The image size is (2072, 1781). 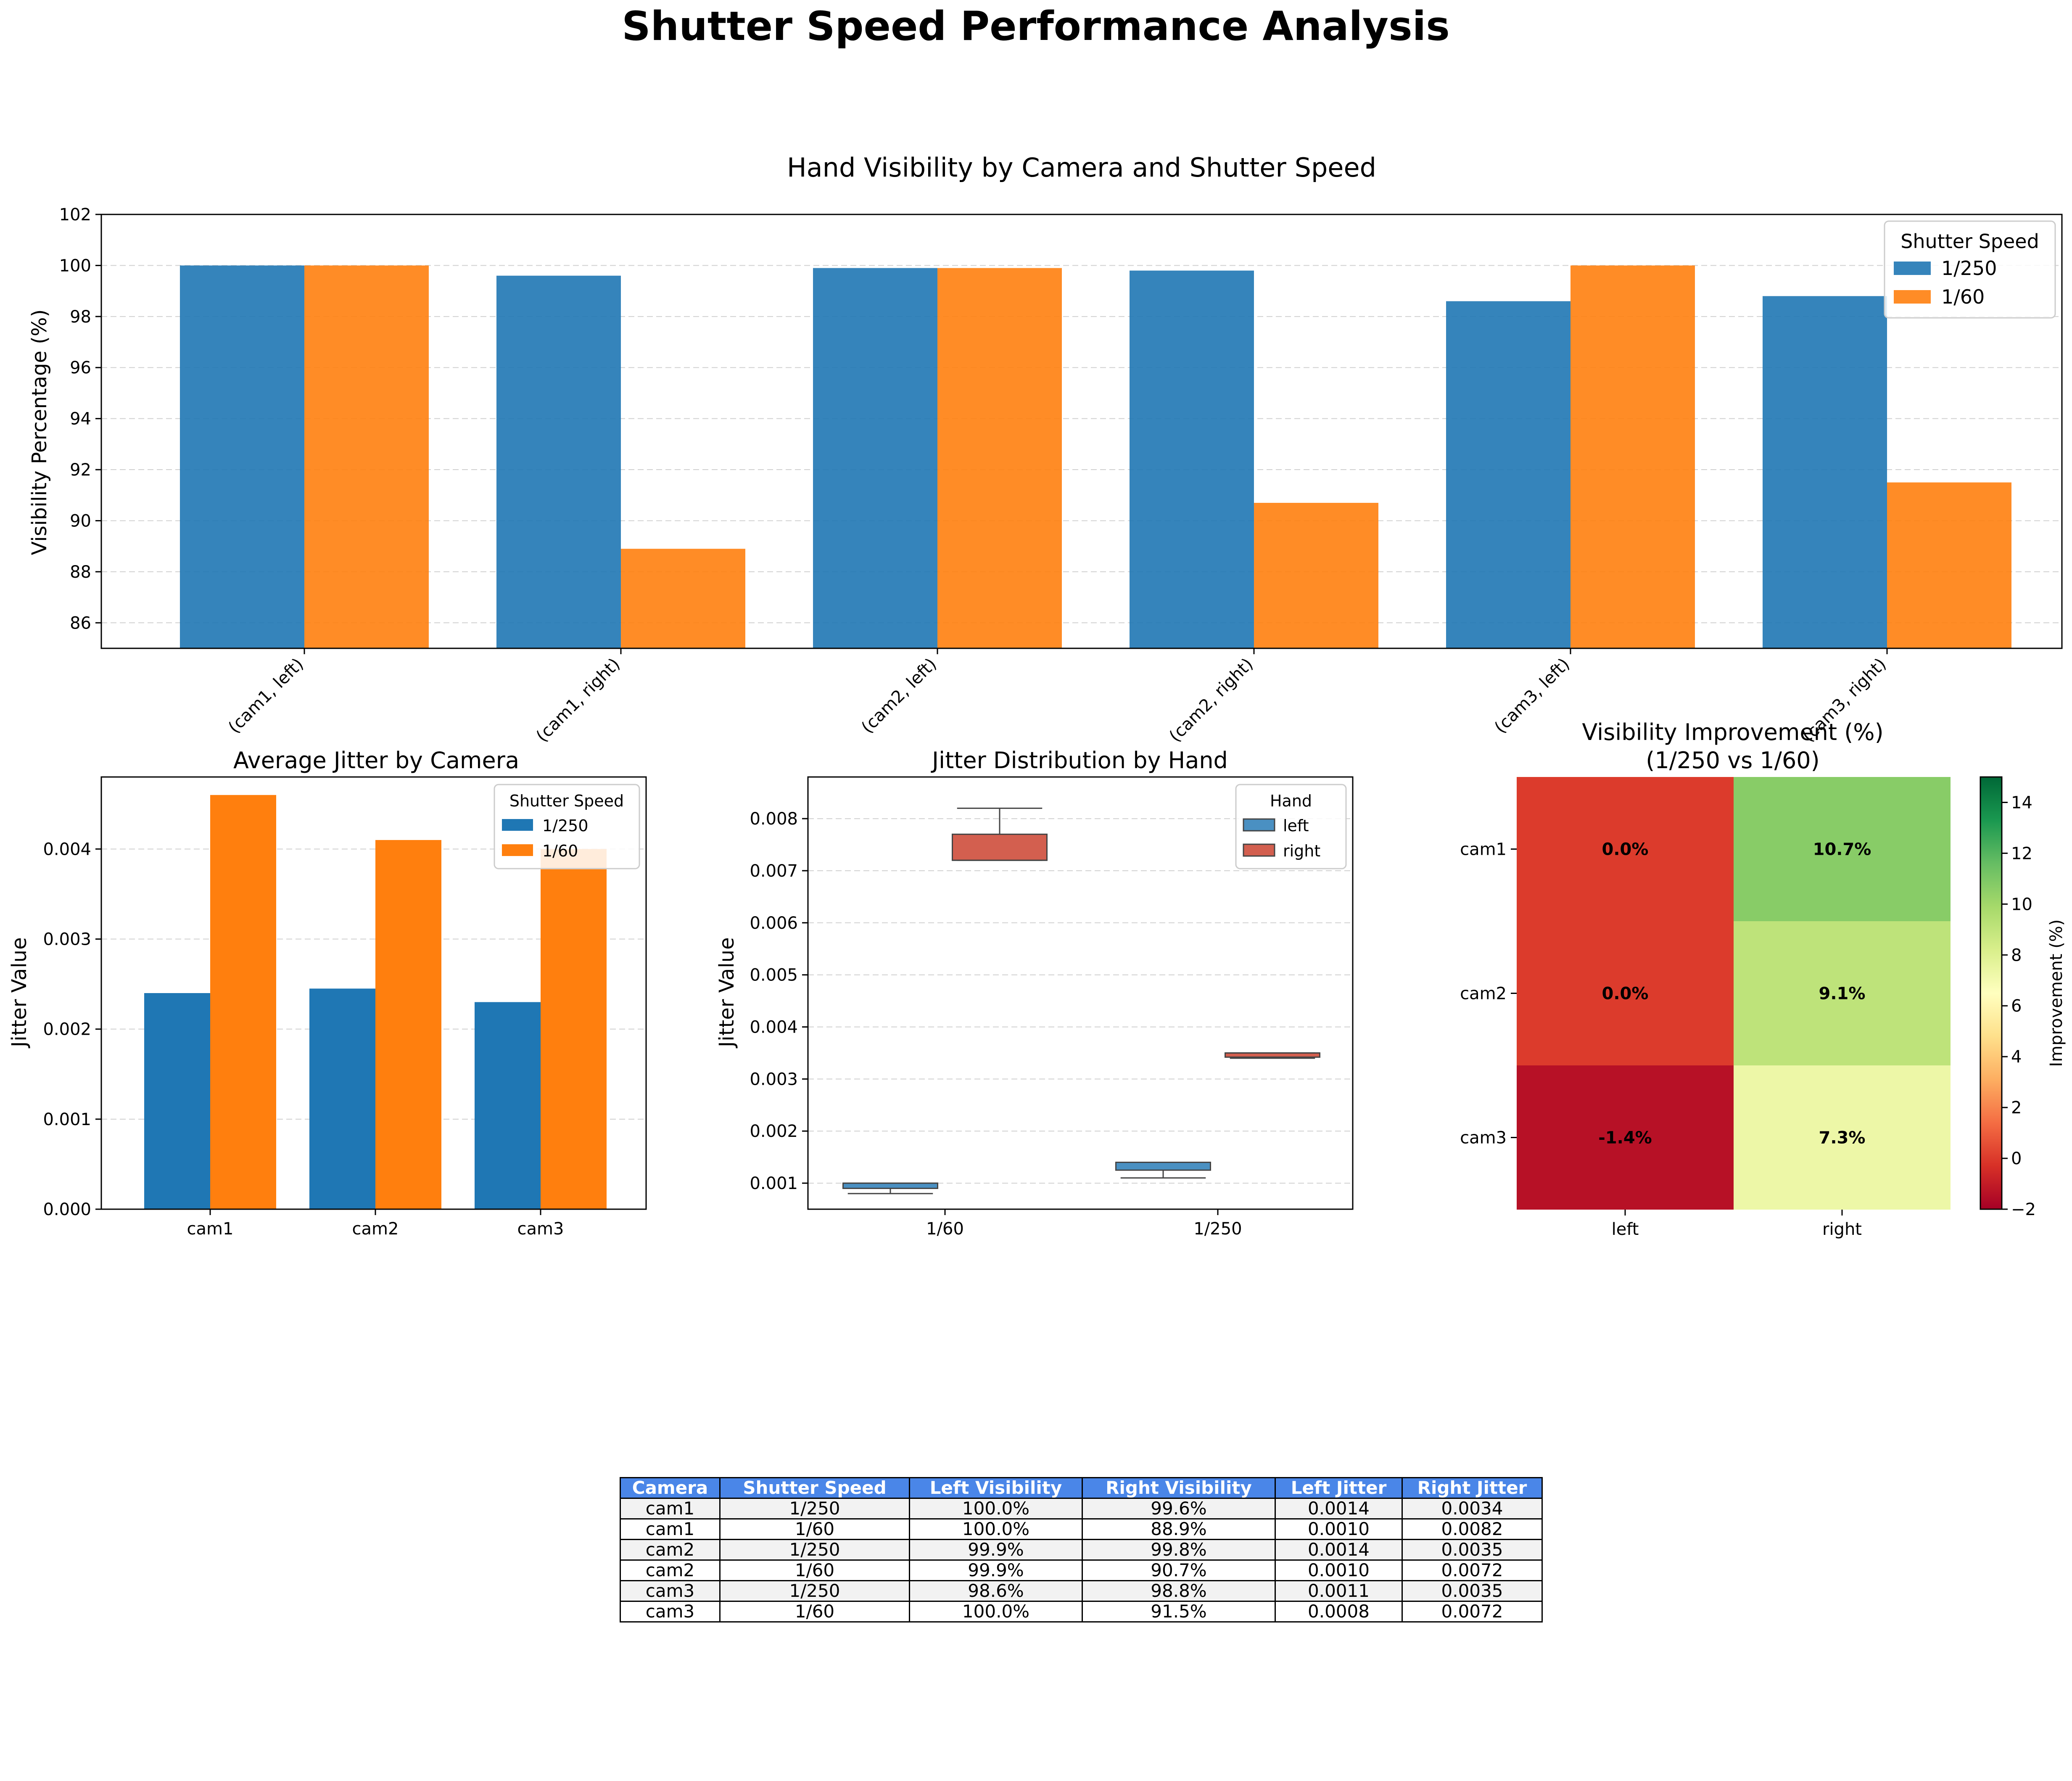 What do you see at coordinates (81, 572) in the screenshot?
I see `y-tick-label: 88` at bounding box center [81, 572].